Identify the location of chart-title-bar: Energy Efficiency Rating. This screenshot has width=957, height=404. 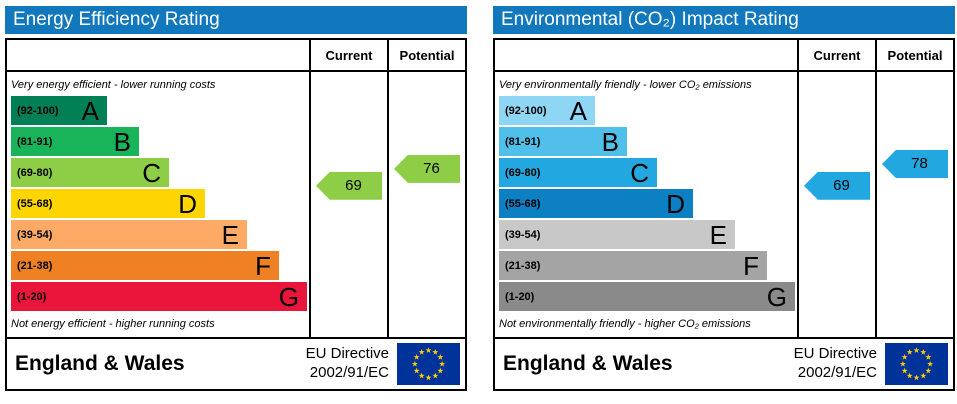
(236, 20).